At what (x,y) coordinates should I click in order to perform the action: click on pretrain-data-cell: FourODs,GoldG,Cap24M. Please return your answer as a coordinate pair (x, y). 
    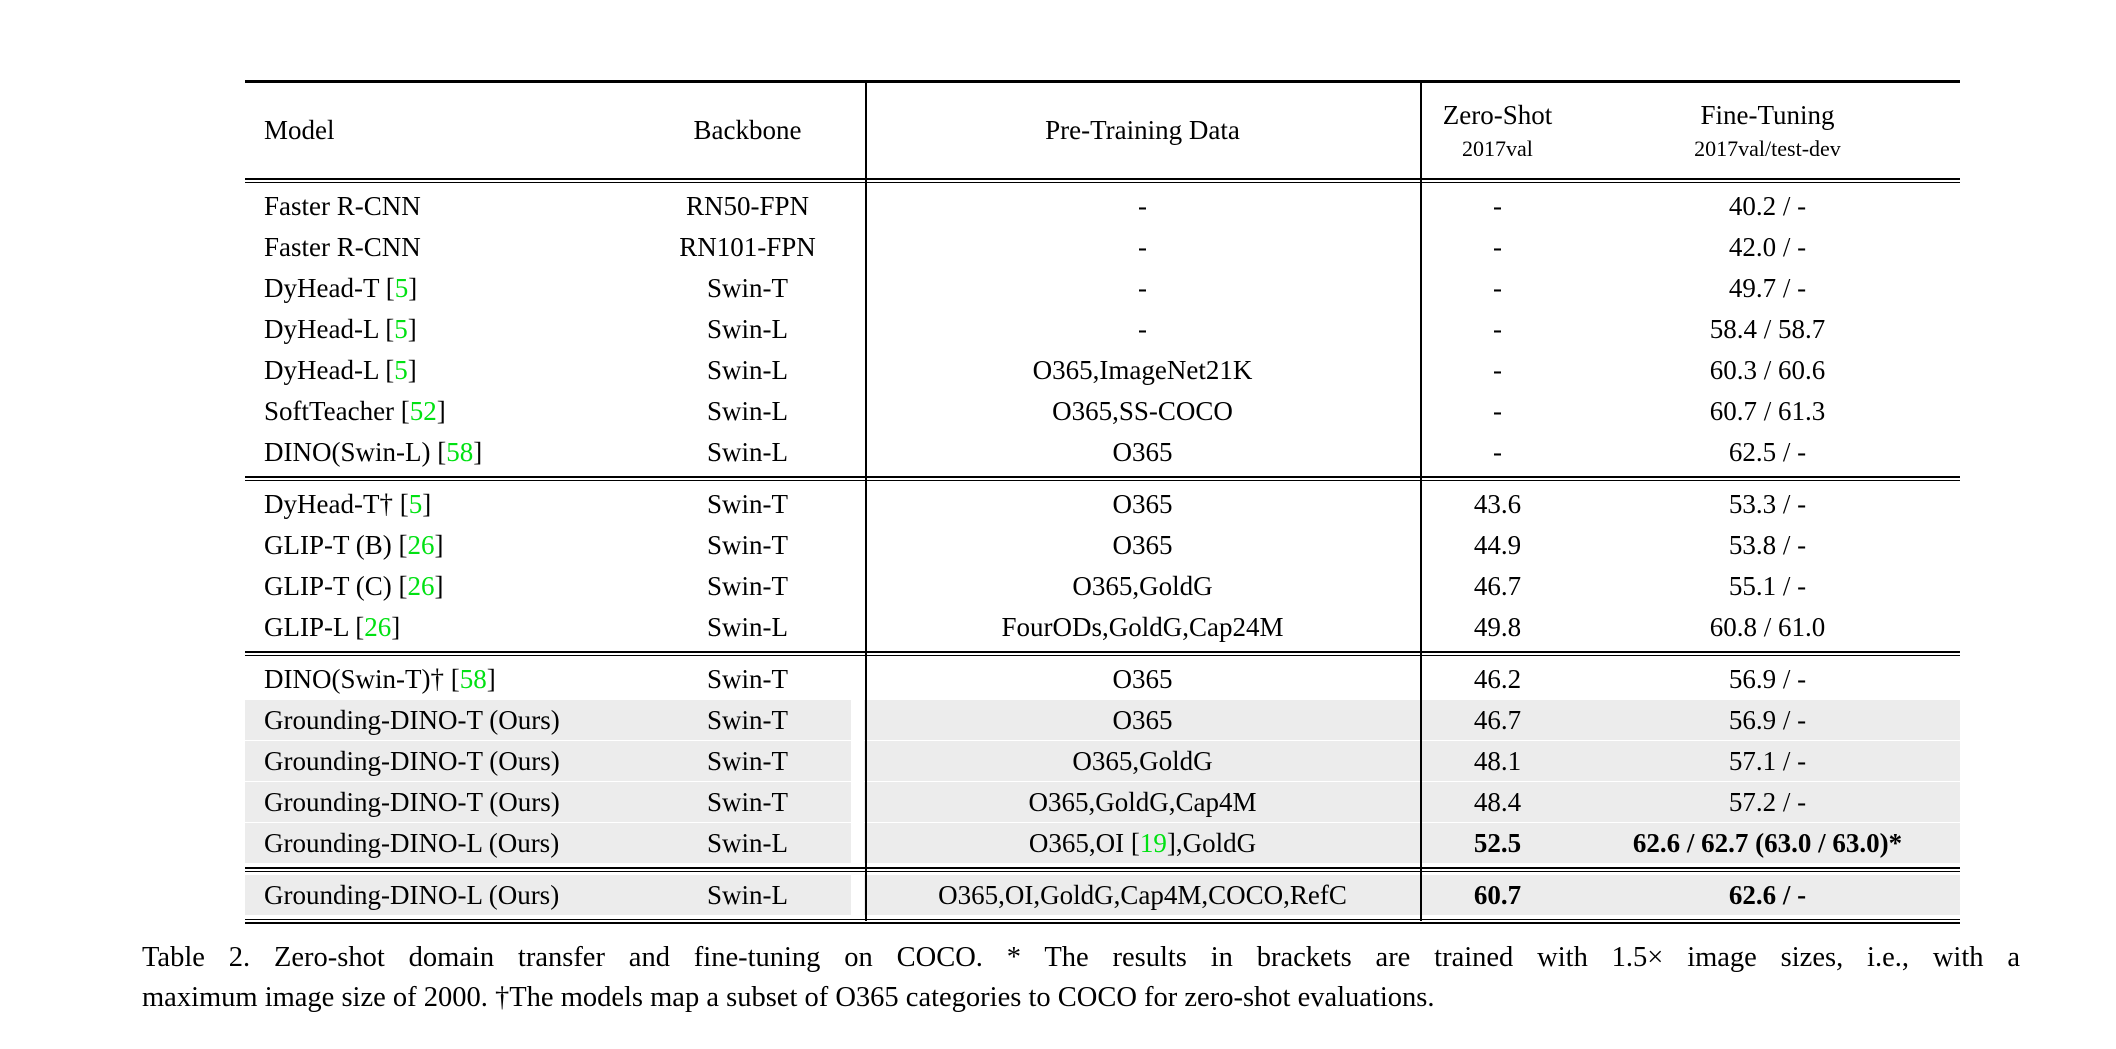
    Looking at the image, I should click on (1142, 627).